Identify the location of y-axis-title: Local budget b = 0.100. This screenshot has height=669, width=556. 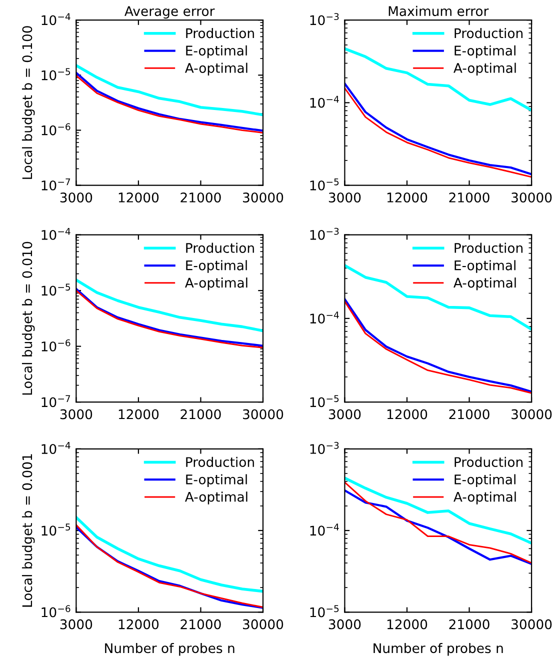
(28, 102).